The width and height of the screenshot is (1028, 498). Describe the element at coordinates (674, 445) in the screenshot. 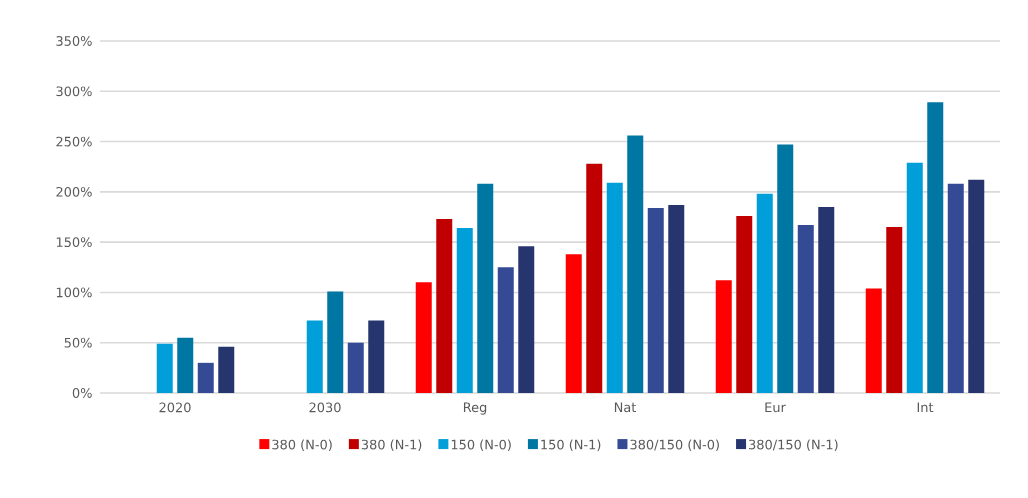

I see `legend-label: 380/150 (N-0)` at that location.